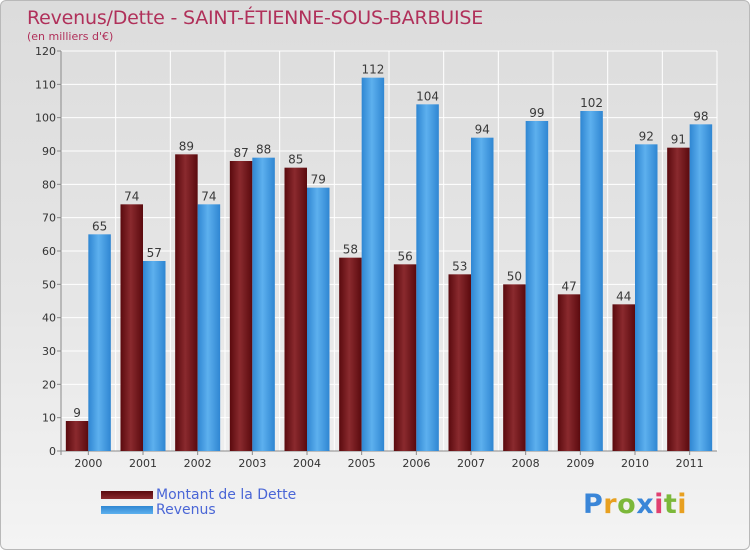 The image size is (750, 550). What do you see at coordinates (295, 309) in the screenshot?
I see `bar-dette-2004` at bounding box center [295, 309].